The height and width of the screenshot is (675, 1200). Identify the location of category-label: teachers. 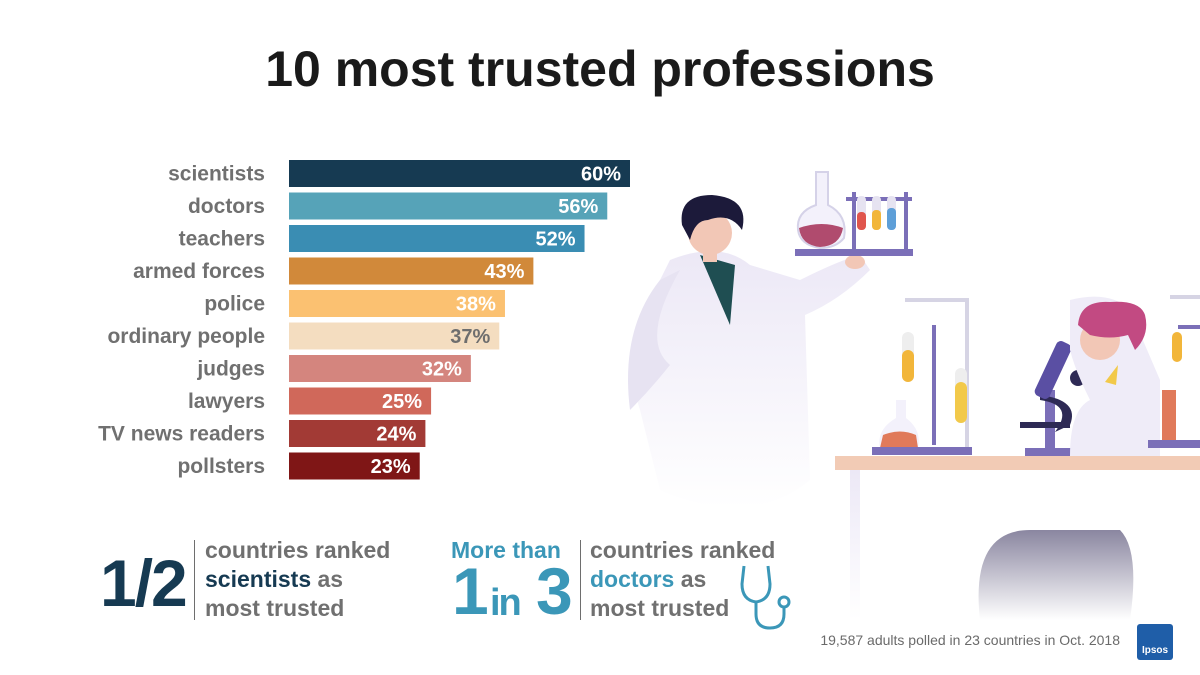
(222, 239).